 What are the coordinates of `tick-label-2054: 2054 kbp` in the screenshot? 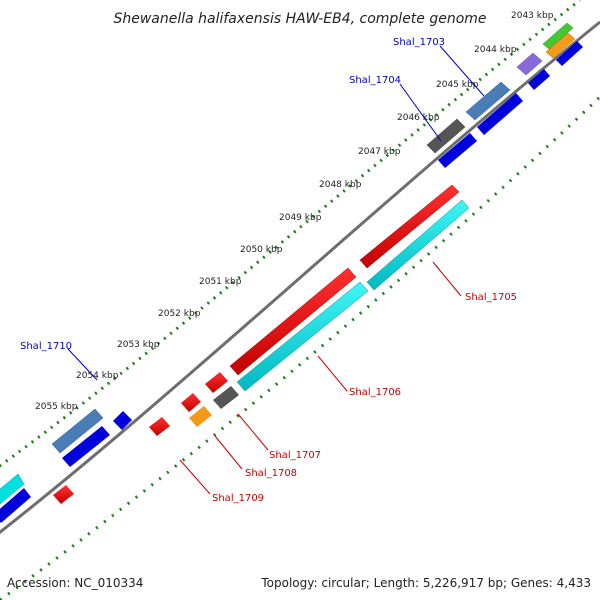 It's located at (97, 376).